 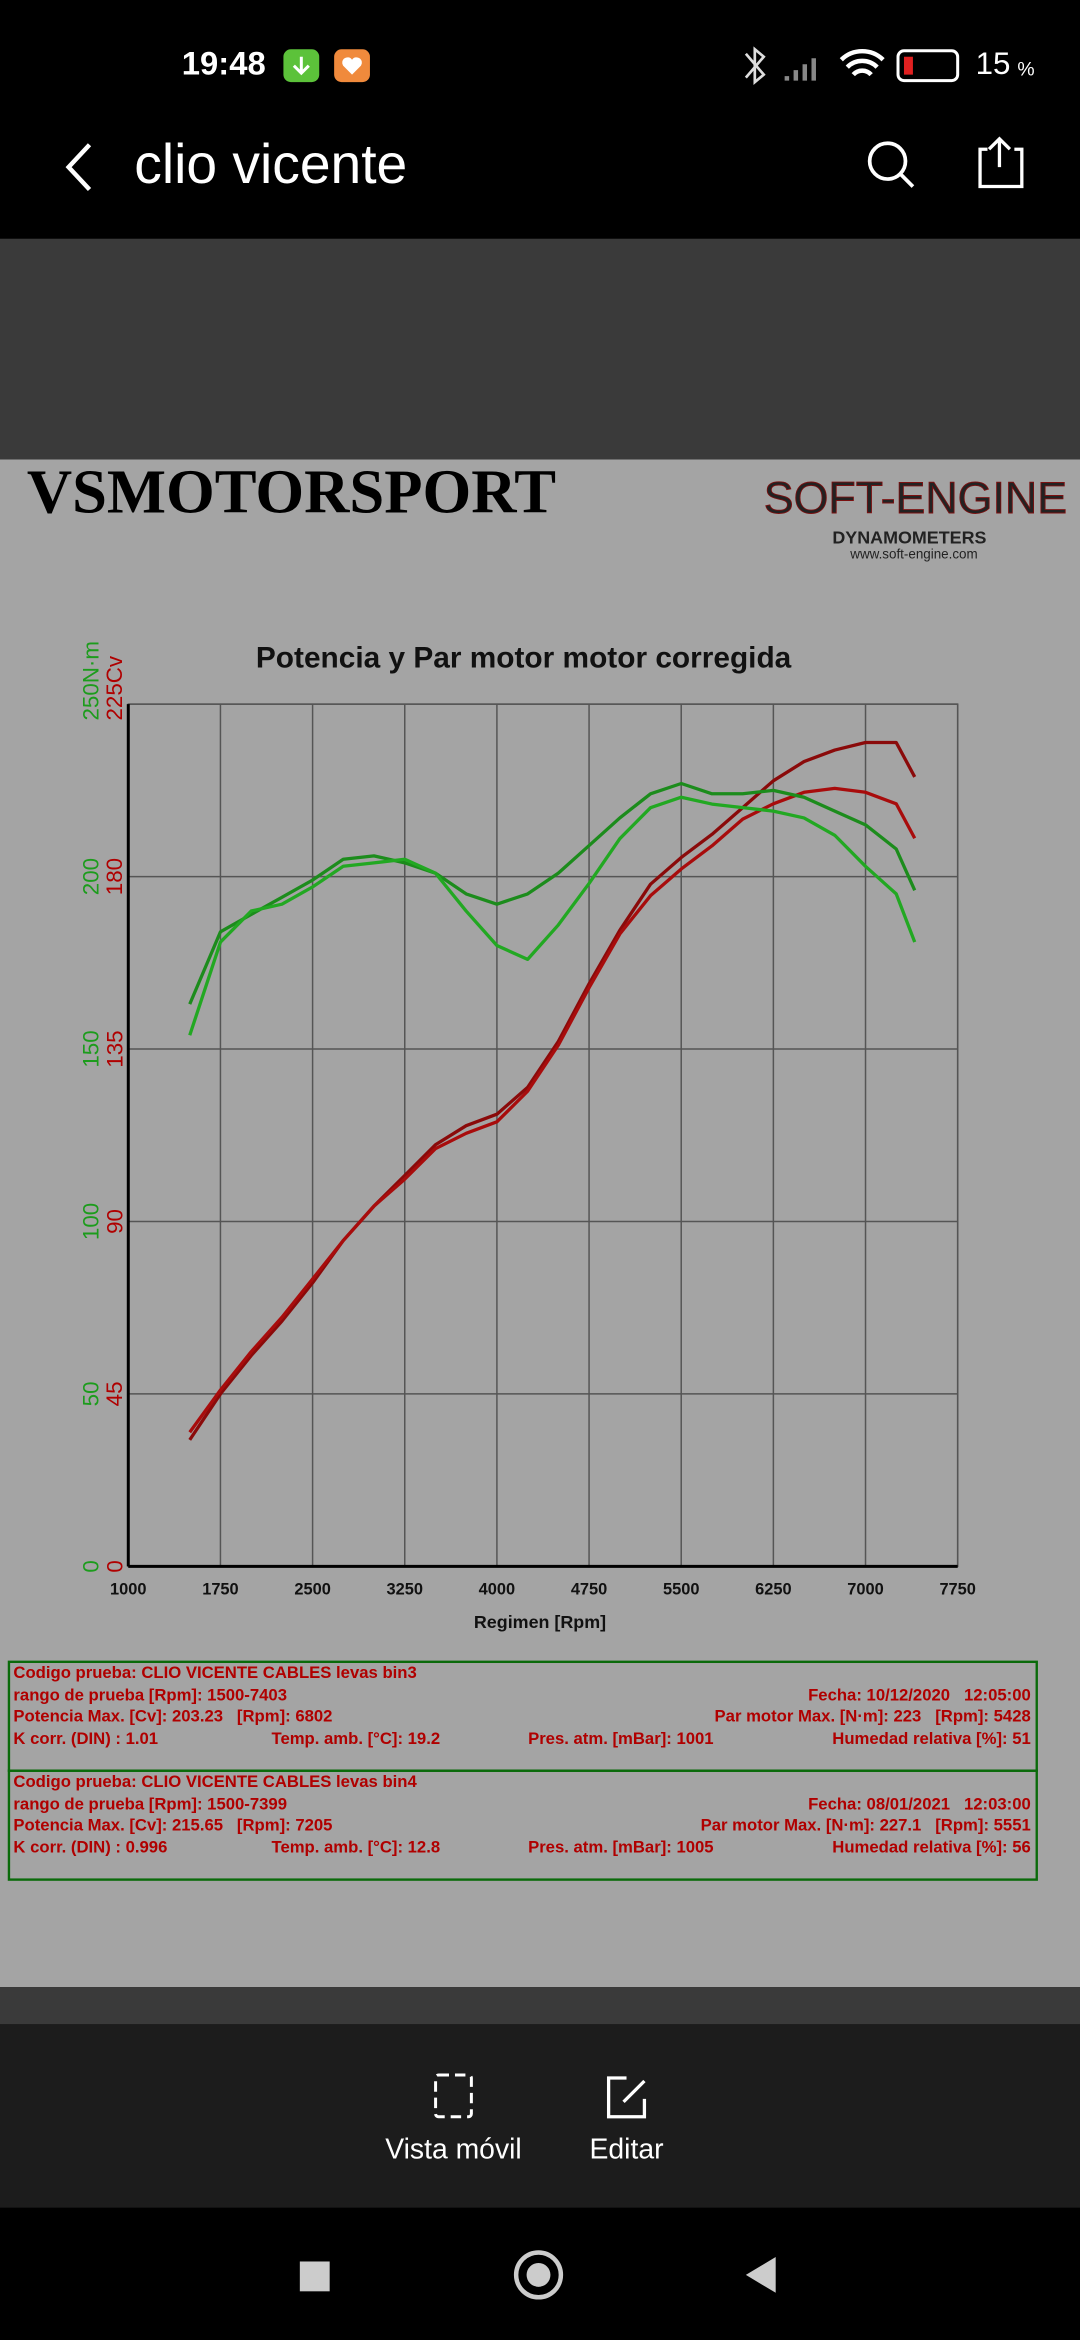 What do you see at coordinates (913, 554) in the screenshot?
I see `logo-url: www.soft-engine.com` at bounding box center [913, 554].